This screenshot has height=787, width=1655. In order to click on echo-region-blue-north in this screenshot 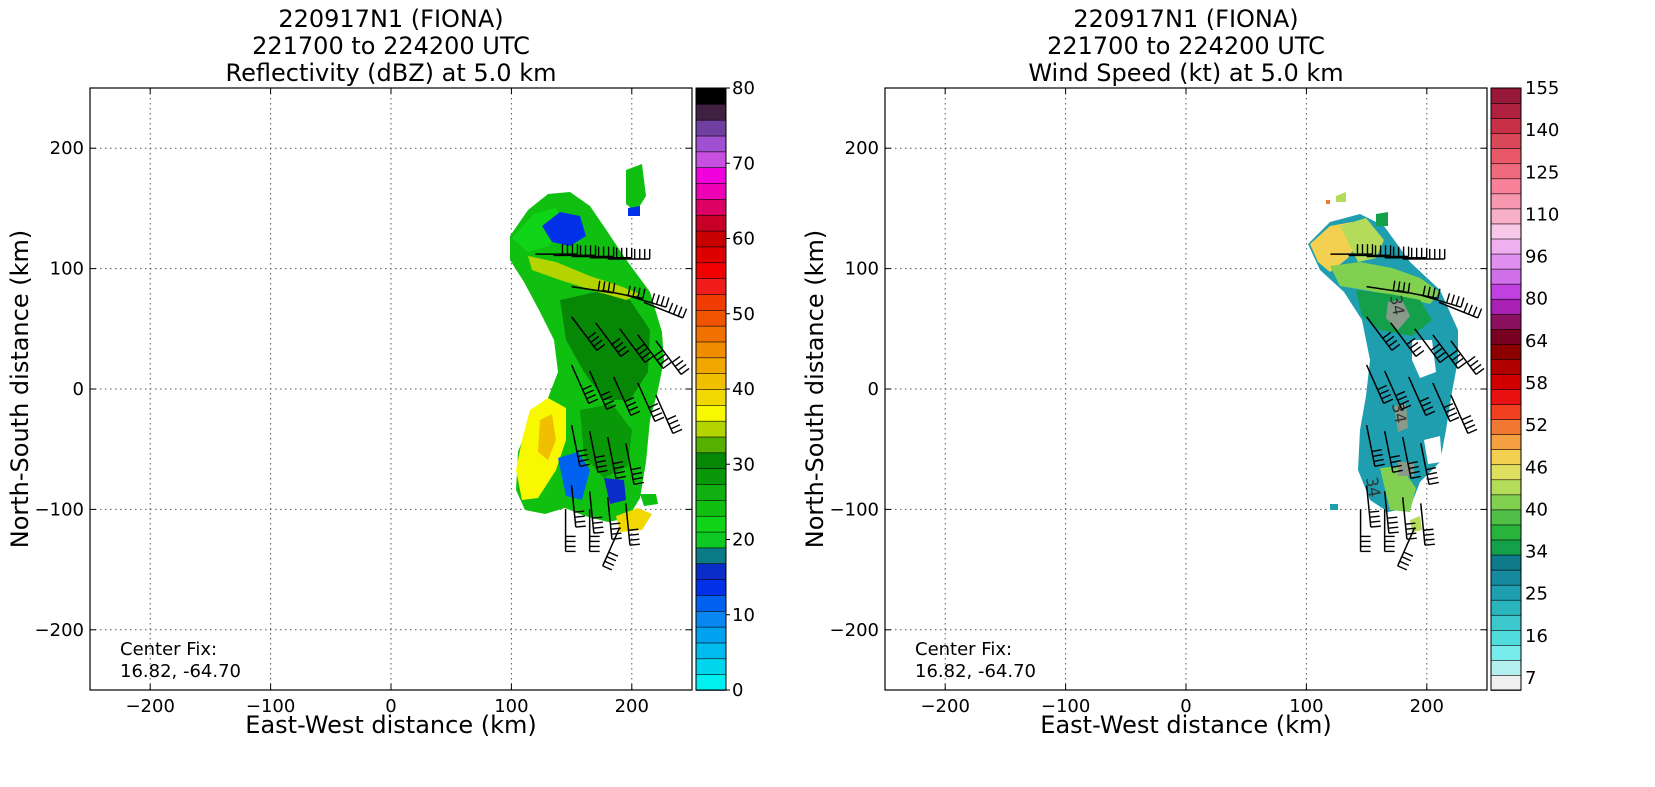, I will do `click(564, 229)`.